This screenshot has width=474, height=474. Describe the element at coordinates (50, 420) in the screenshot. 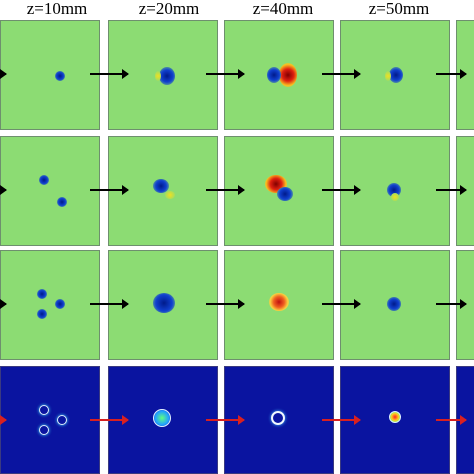

I see `panel-r4-c1` at that location.